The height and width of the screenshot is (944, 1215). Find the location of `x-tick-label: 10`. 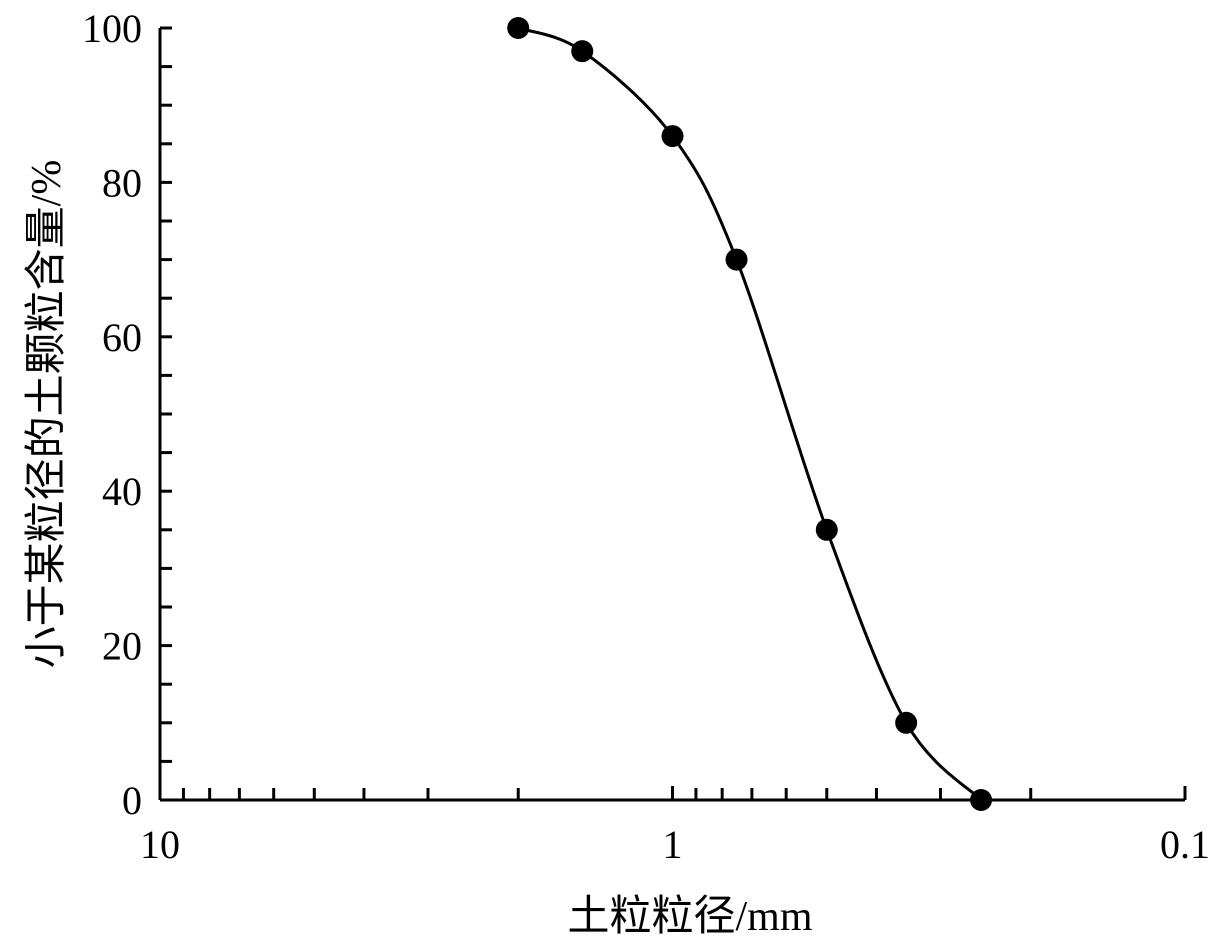

x-tick-label: 10 is located at coordinates (160, 844).